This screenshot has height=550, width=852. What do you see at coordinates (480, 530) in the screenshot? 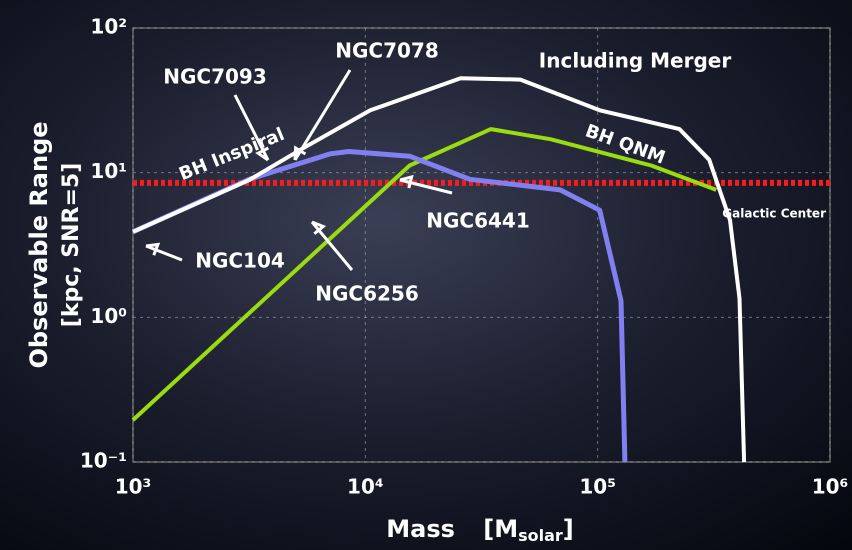
I see `x-axis-title: Mass [Msolar]` at bounding box center [480, 530].